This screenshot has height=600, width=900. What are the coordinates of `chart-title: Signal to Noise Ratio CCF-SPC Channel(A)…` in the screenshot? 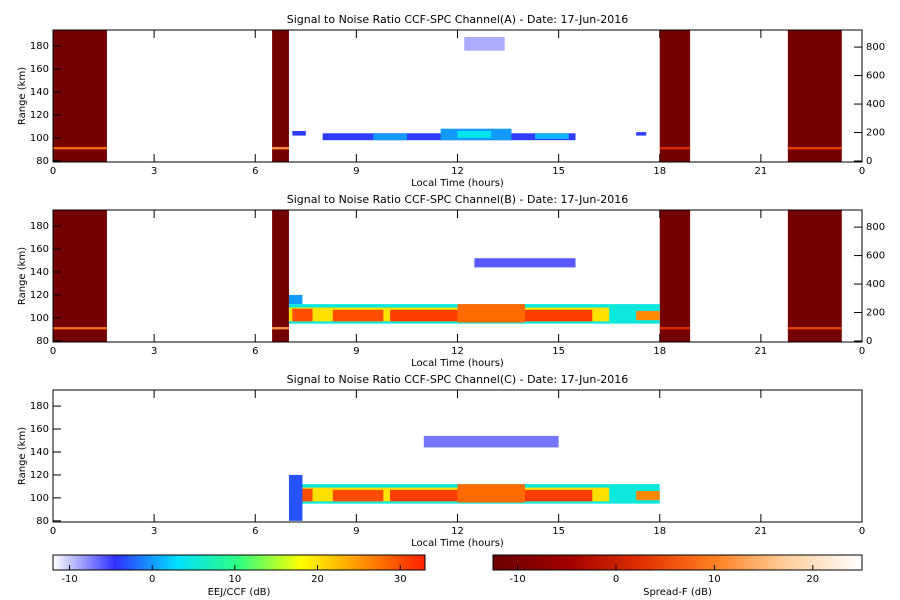 It's located at (457, 19).